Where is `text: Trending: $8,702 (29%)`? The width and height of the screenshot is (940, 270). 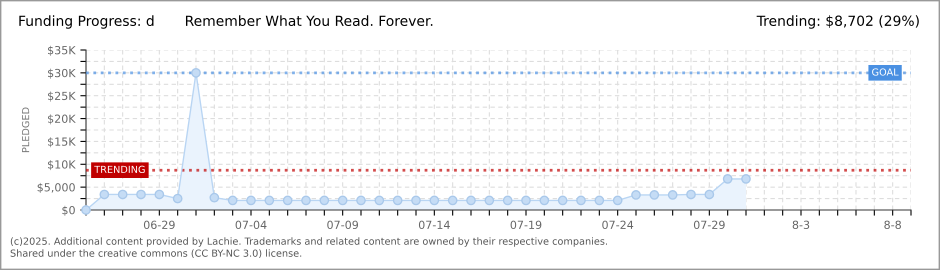 text: Trending: $8,702 (29%) is located at coordinates (837, 22).